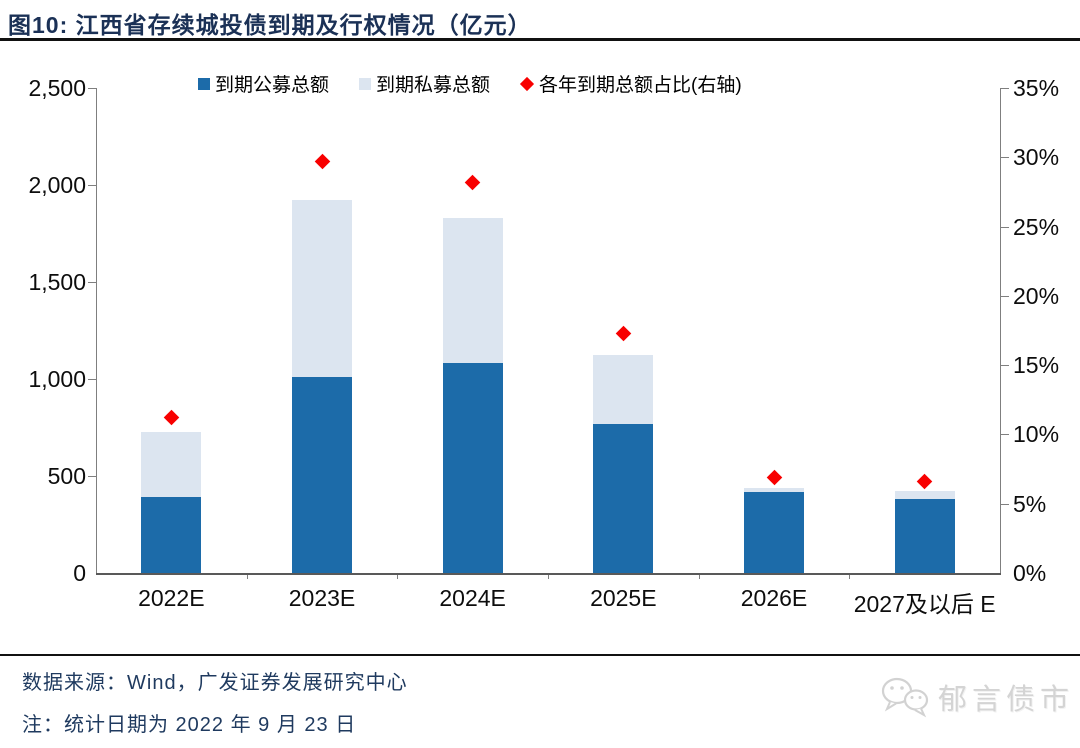 The width and height of the screenshot is (1080, 748). Describe the element at coordinates (540, 655) in the screenshot. I see `footer-divider` at that location.